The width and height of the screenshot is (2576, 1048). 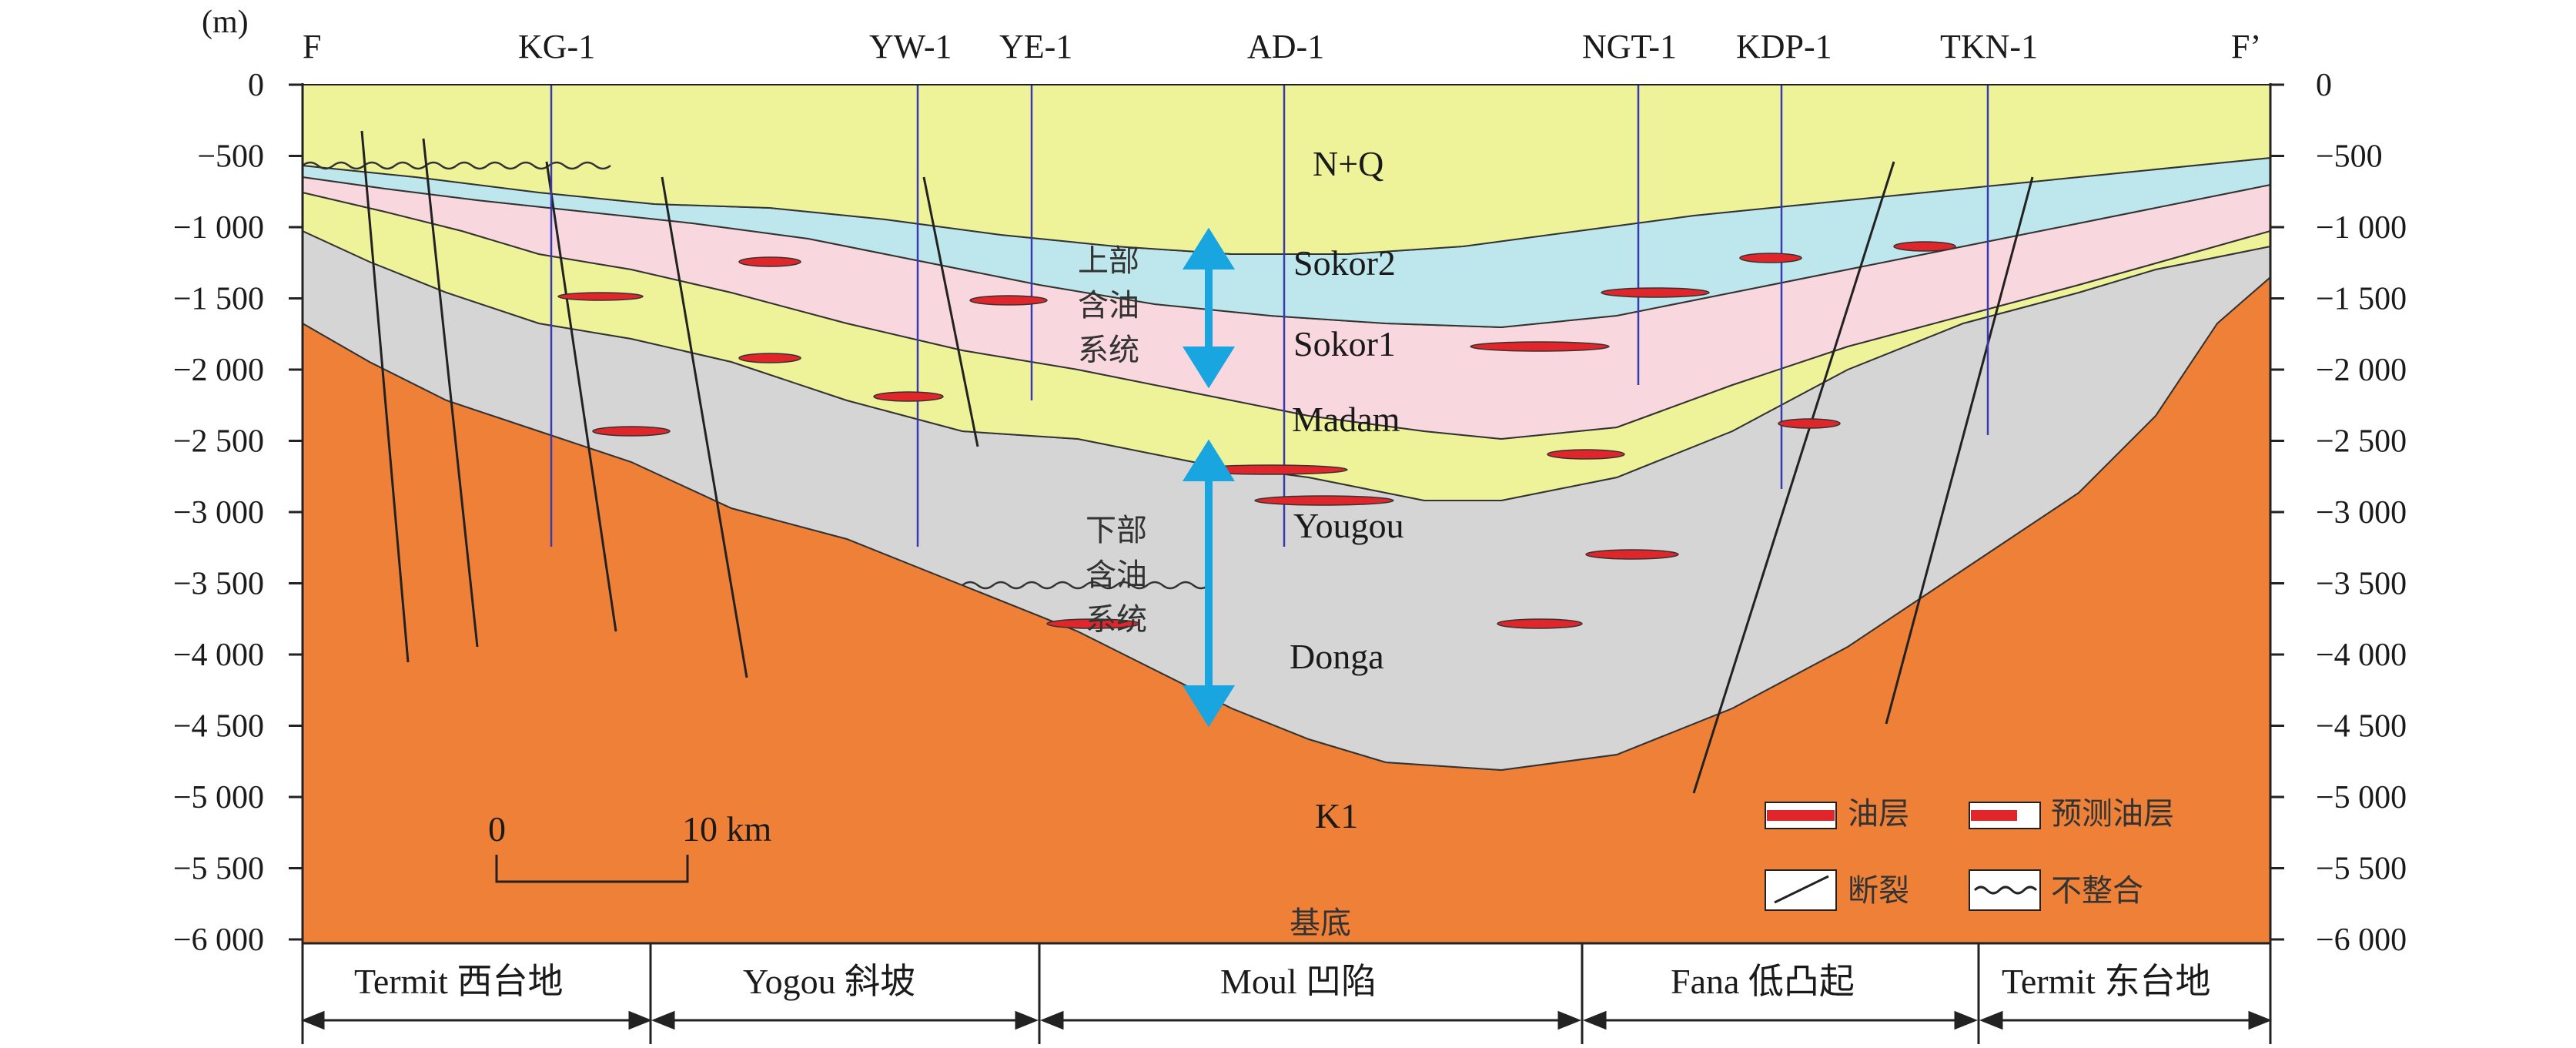 I want to click on layer-label-sokor2: Sokor2, so click(x=1345, y=263).